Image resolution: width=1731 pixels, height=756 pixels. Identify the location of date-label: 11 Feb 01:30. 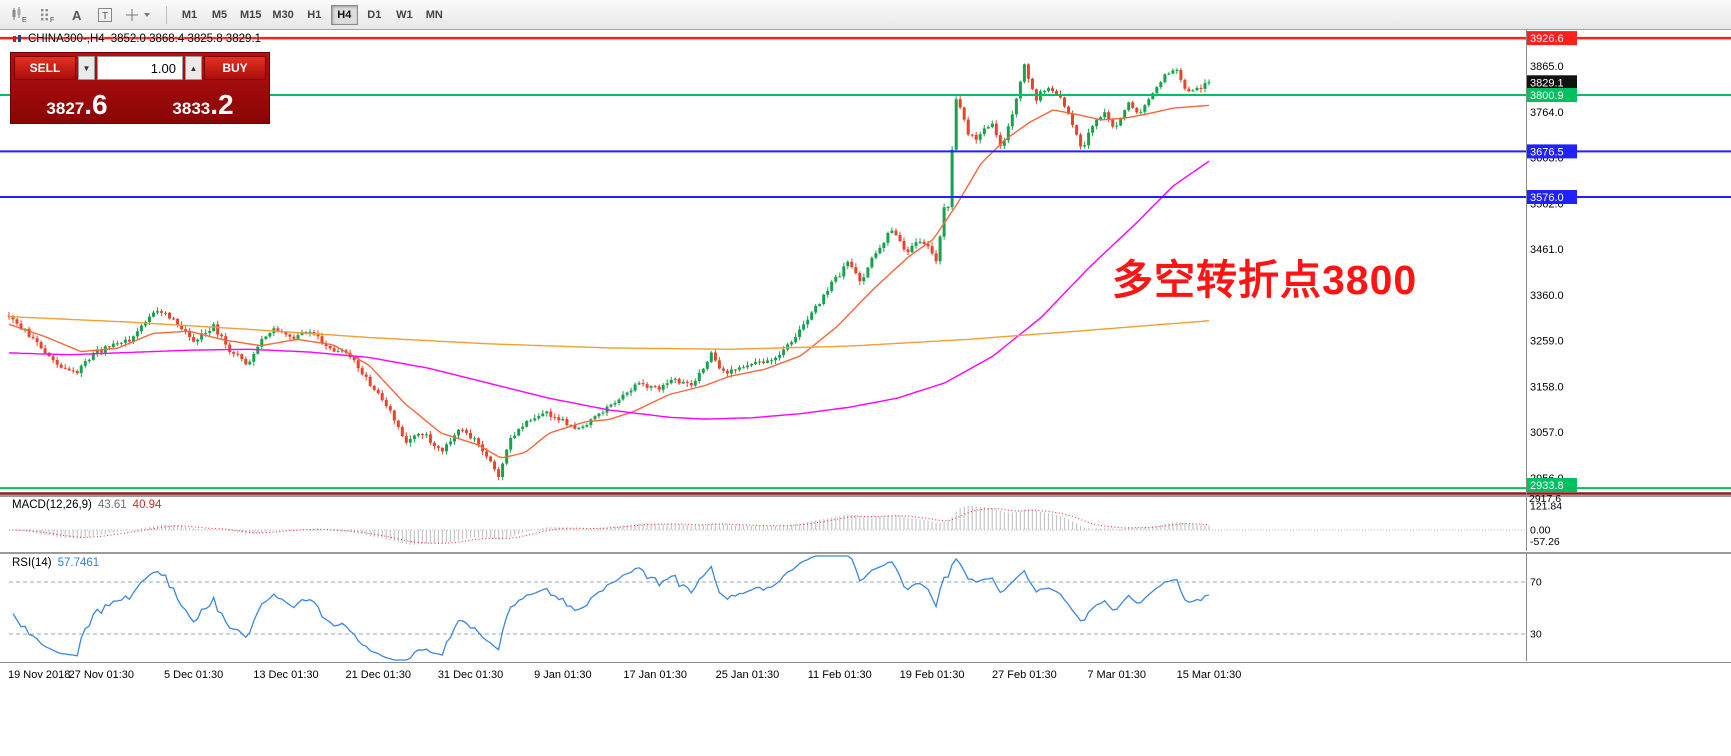
(839, 675).